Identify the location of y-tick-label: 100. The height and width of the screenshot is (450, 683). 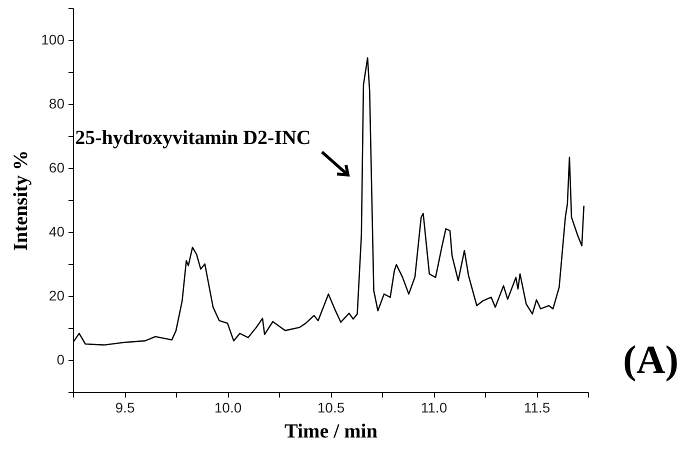
(53, 40).